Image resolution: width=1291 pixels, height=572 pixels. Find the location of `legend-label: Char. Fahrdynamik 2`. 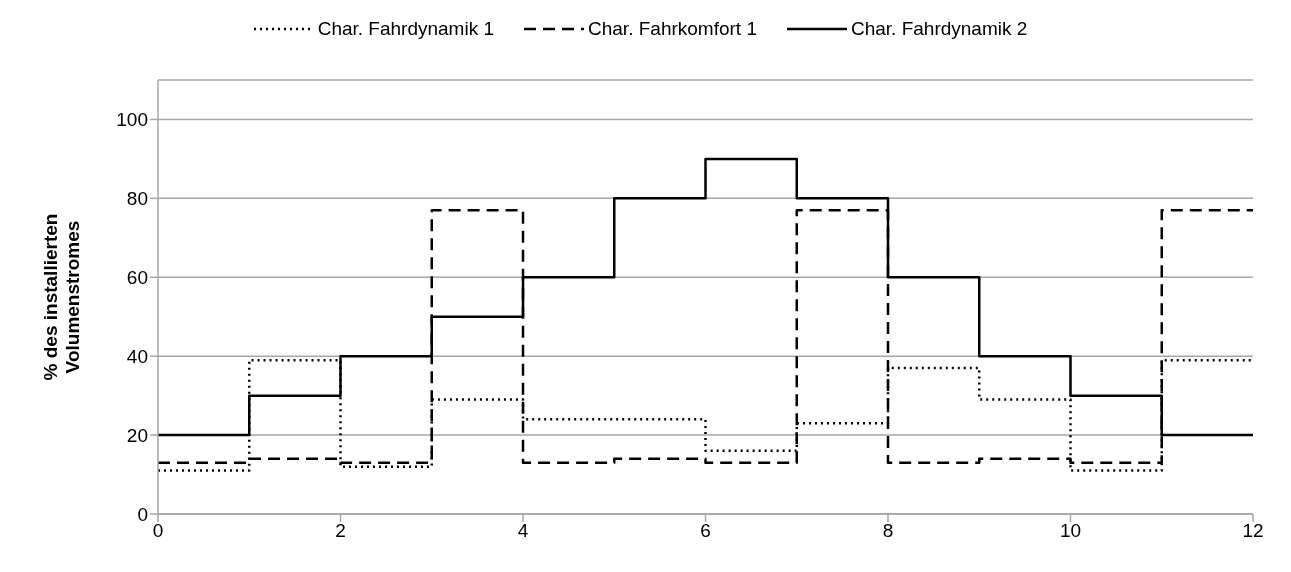

legend-label: Char. Fahrdynamik 2 is located at coordinates (939, 29).